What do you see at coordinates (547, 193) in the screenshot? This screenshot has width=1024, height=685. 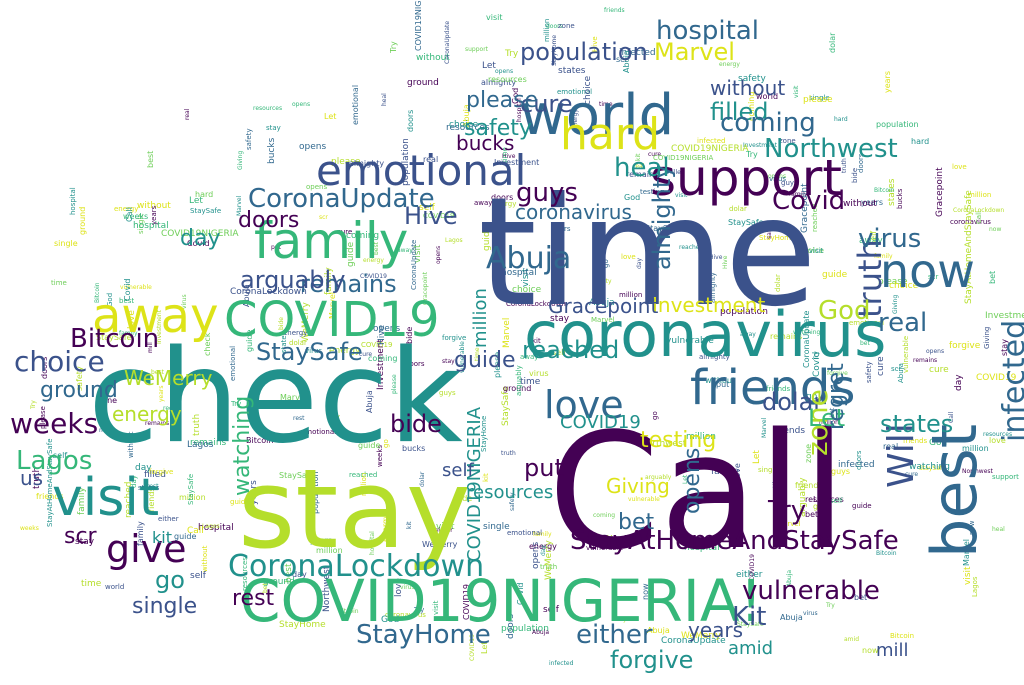 I see `cloud-word: guys` at bounding box center [547, 193].